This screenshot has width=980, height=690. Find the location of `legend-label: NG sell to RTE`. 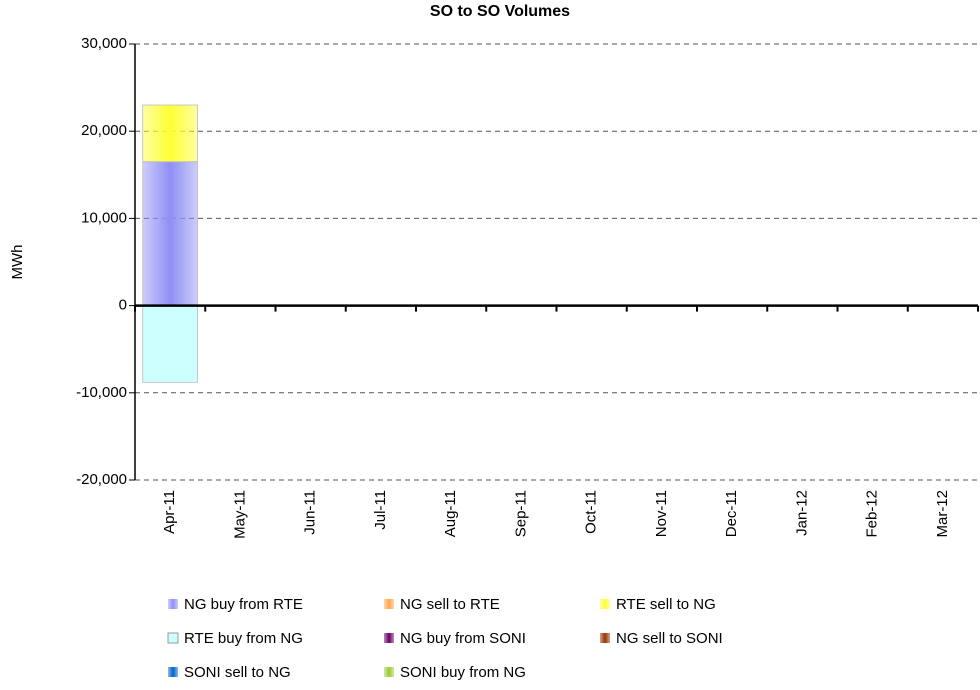

legend-label: NG sell to RTE is located at coordinates (450, 604).